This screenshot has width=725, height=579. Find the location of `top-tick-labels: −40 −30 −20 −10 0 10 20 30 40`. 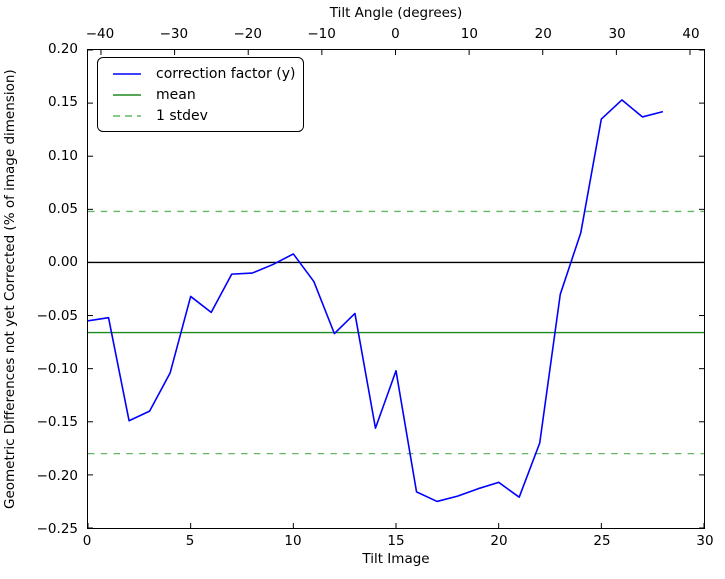

top-tick-labels: −40 −30 −20 −10 0 10 20 30 40 is located at coordinates (395, 35).